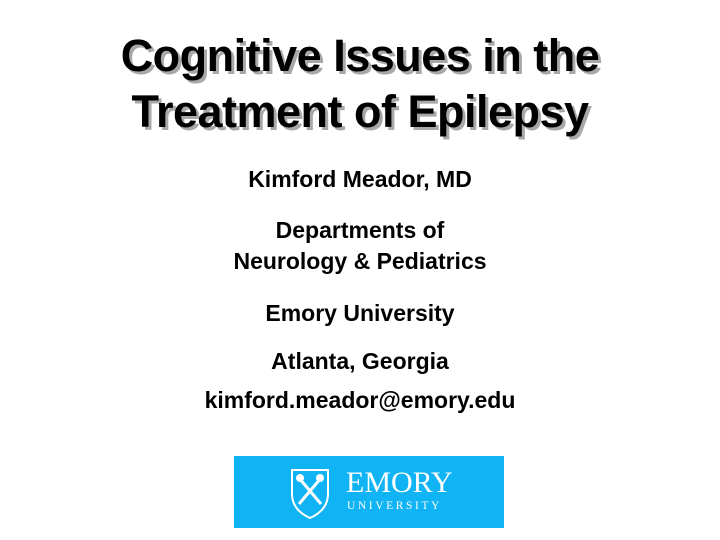  Describe the element at coordinates (360, 400) in the screenshot. I see `email-address: kimford.meador@emory.edu` at that location.